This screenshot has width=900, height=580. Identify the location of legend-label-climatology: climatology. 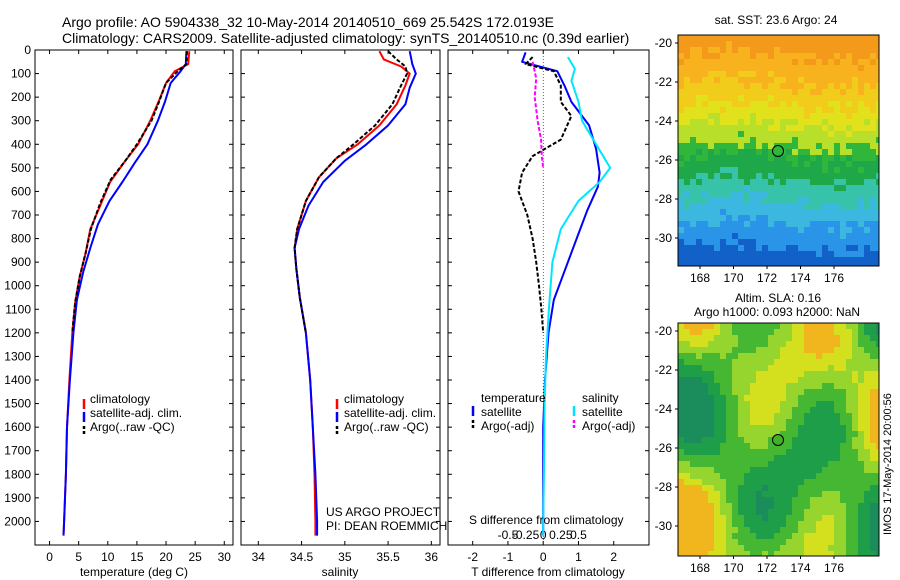
(120, 399).